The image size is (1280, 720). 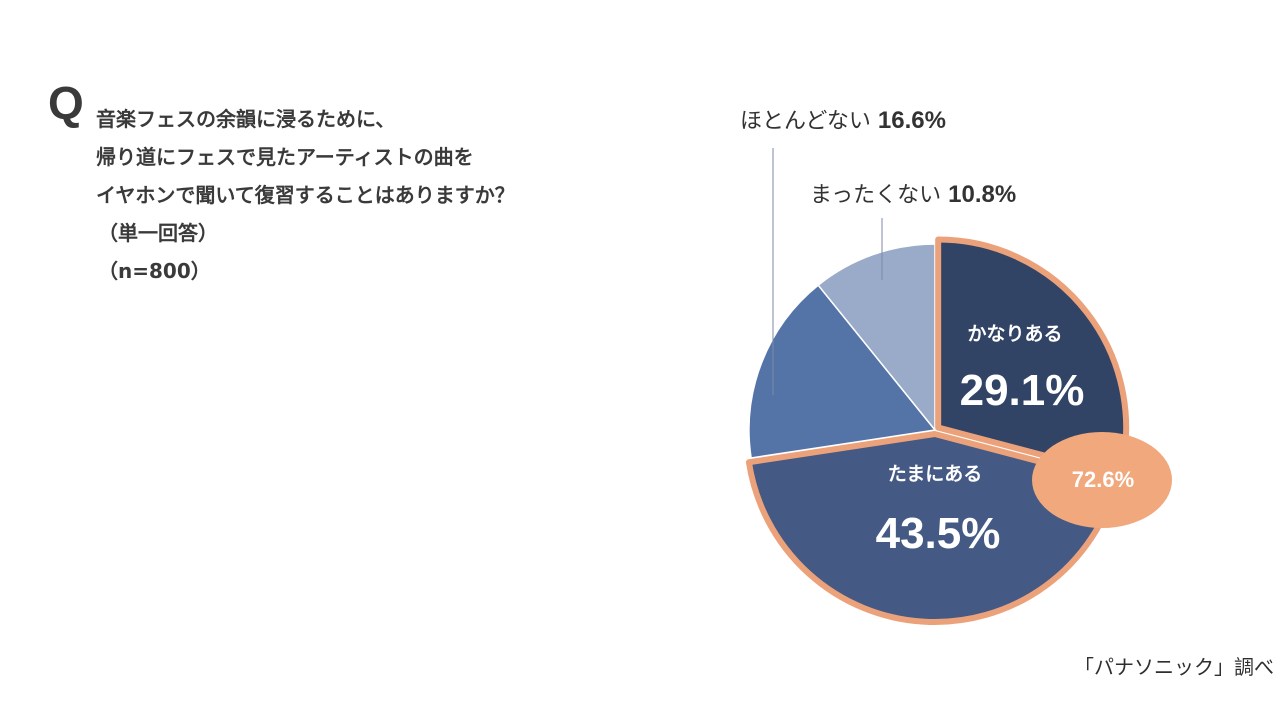 What do you see at coordinates (154, 271) in the screenshot?
I see `question-sample-size: （n=800）` at bounding box center [154, 271].